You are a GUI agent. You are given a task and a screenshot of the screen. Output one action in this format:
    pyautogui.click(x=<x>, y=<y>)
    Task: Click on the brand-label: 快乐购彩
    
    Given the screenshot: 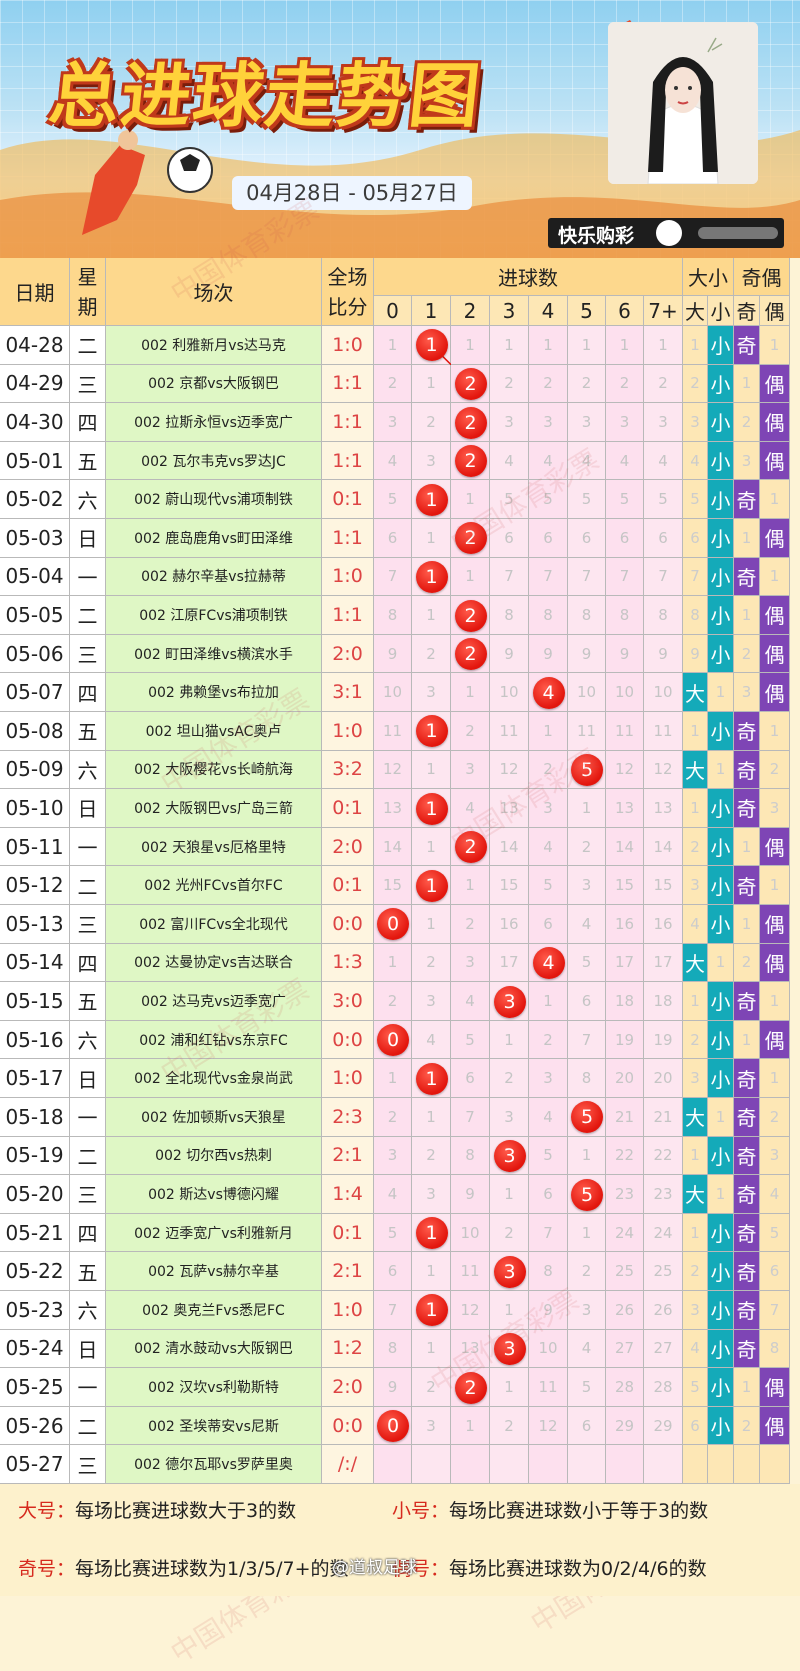 What is the action you would take?
    pyautogui.click(x=596, y=236)
    